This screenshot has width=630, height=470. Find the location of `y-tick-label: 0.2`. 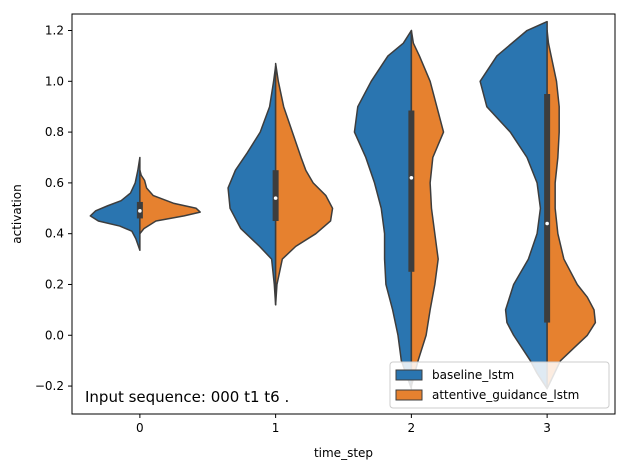

y-tick-label: 0.2 is located at coordinates (54, 284).